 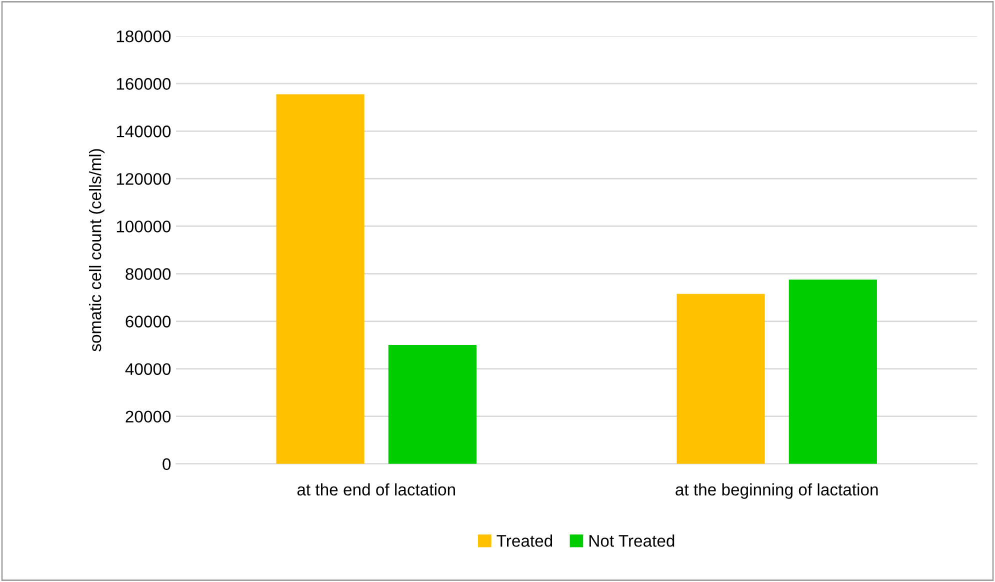 What do you see at coordinates (143, 36) in the screenshot?
I see `y-tick-label: 180000` at bounding box center [143, 36].